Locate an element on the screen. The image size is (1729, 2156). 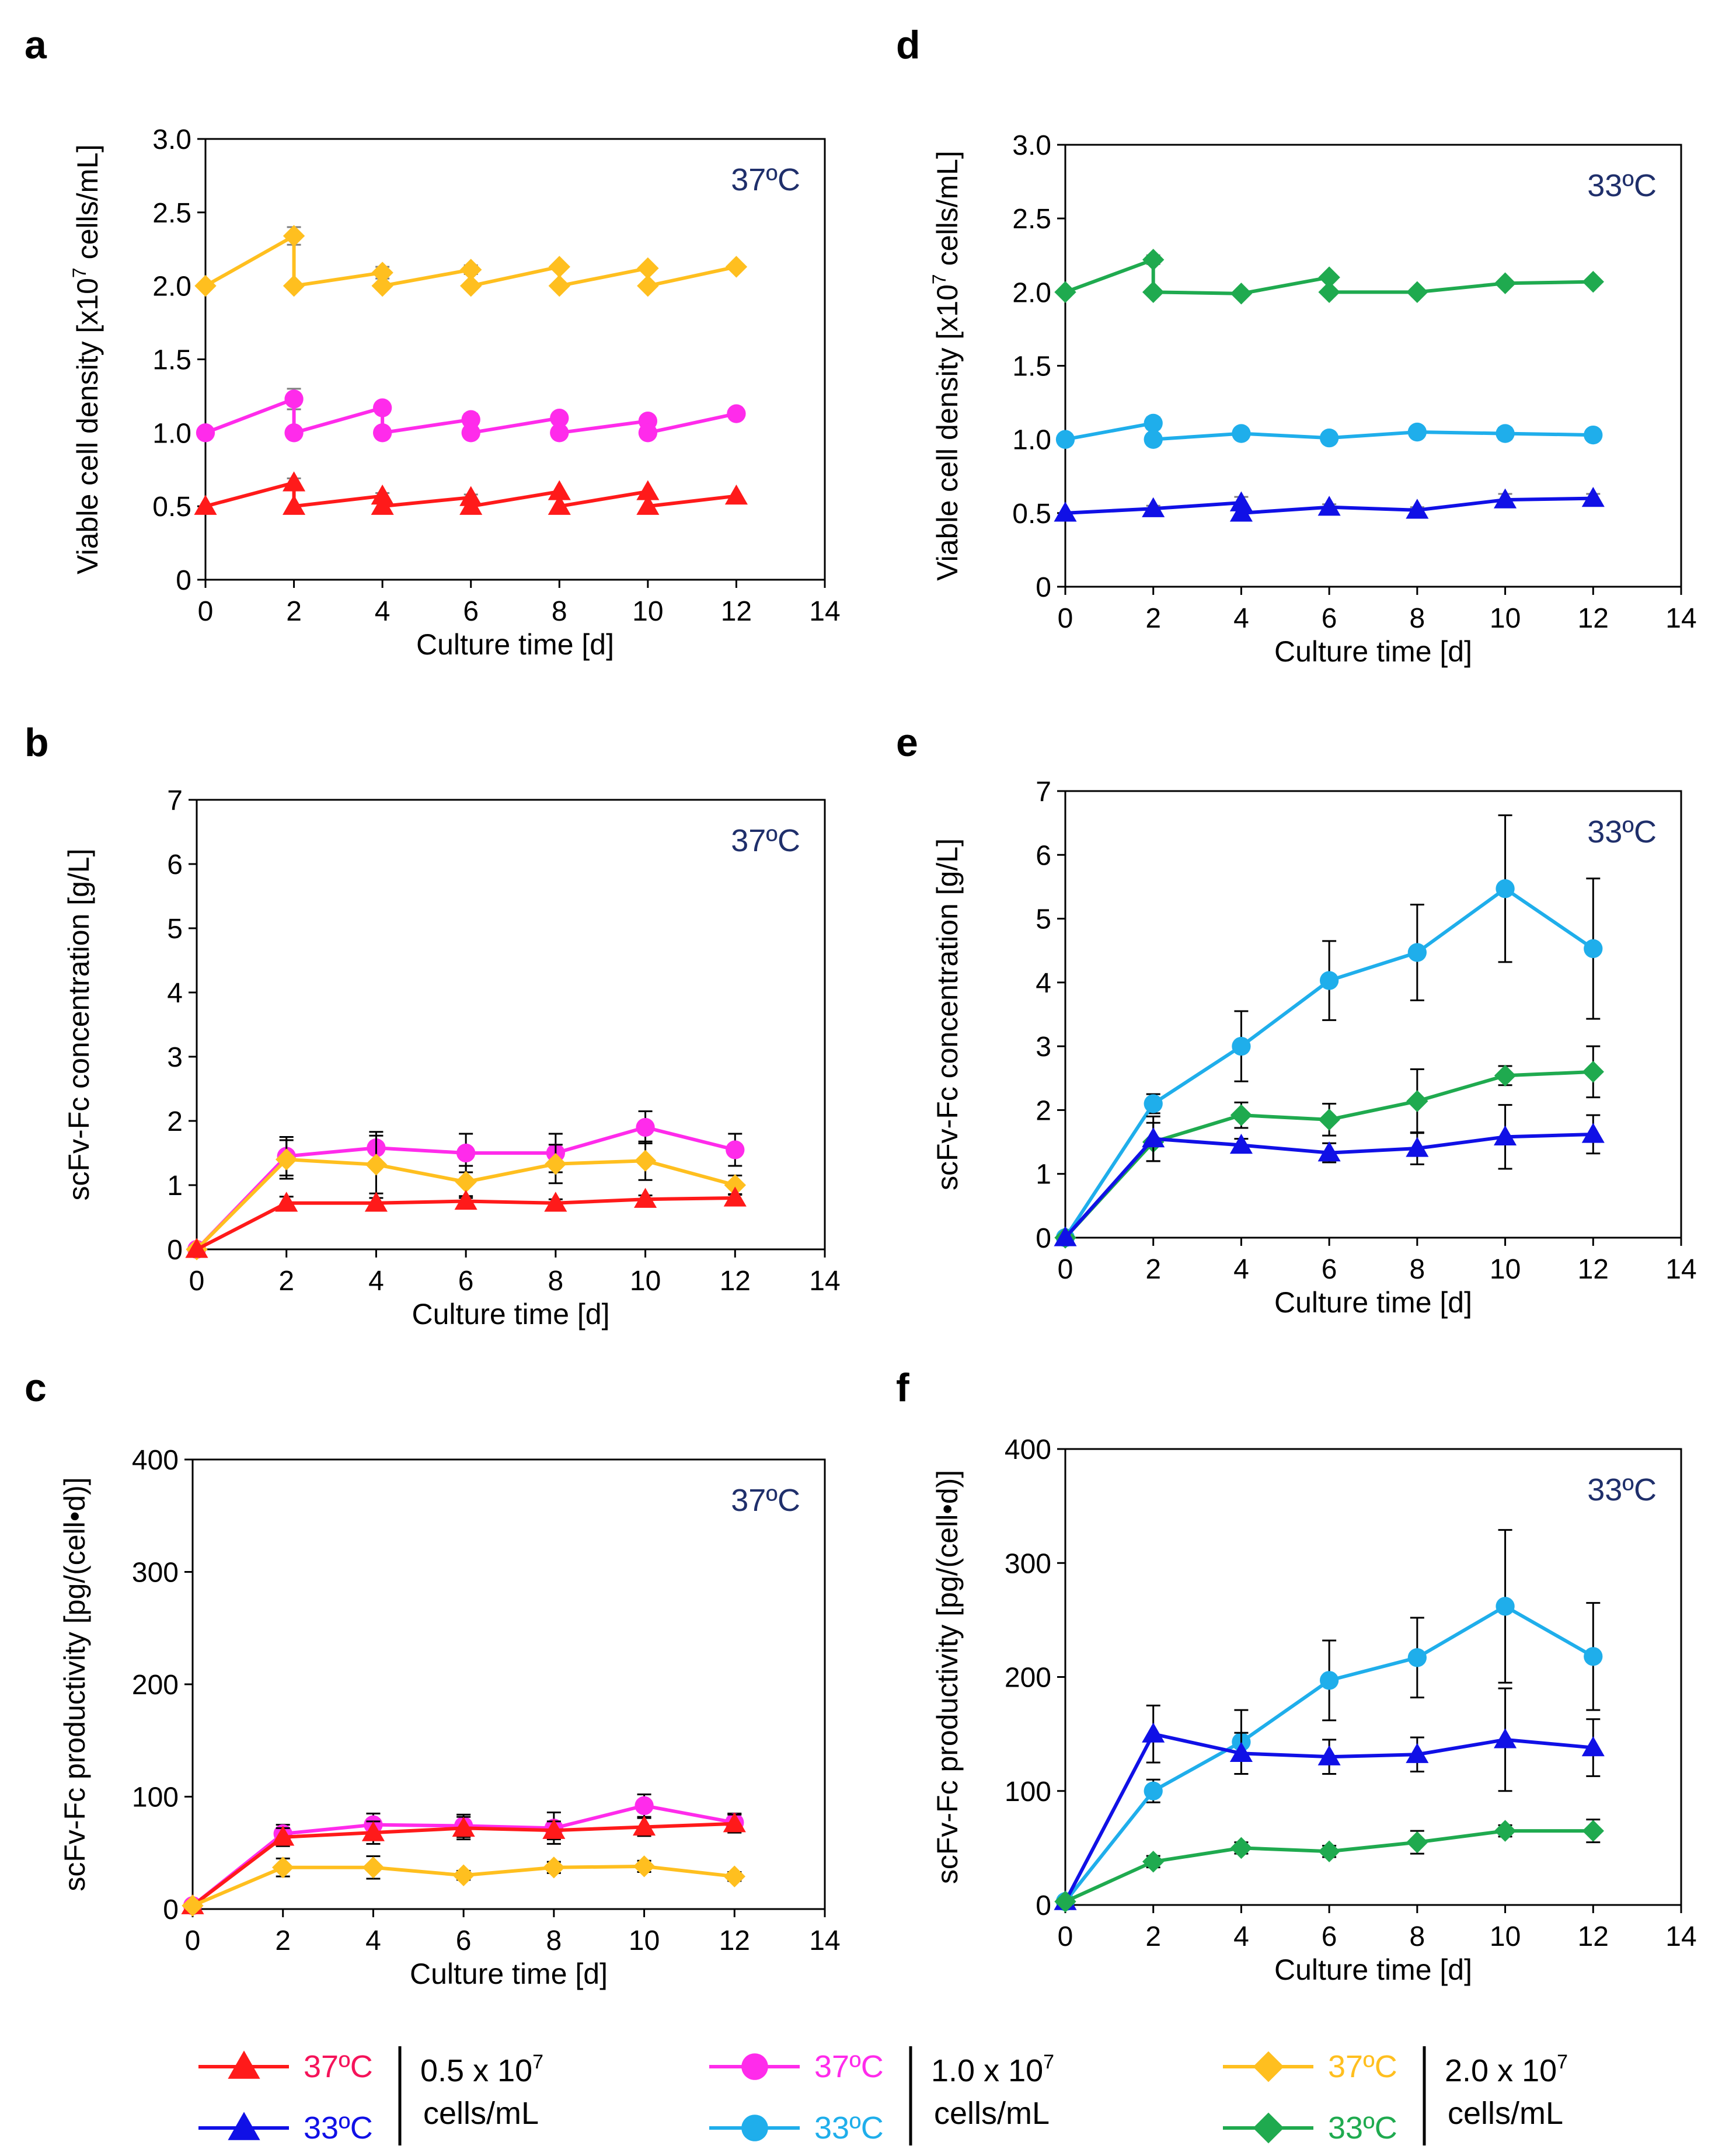
y-axis-title-part: scFv-Fc concentration [g/L] is located at coordinates (947, 1014).